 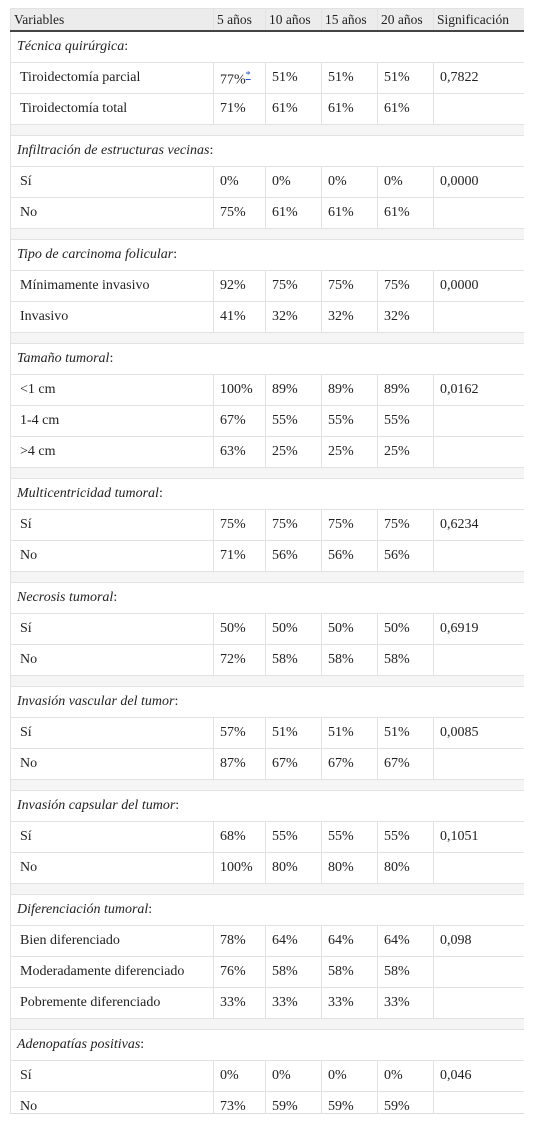 What do you see at coordinates (71, 46) in the screenshot?
I see `group-title: Técnica quirúrgica` at bounding box center [71, 46].